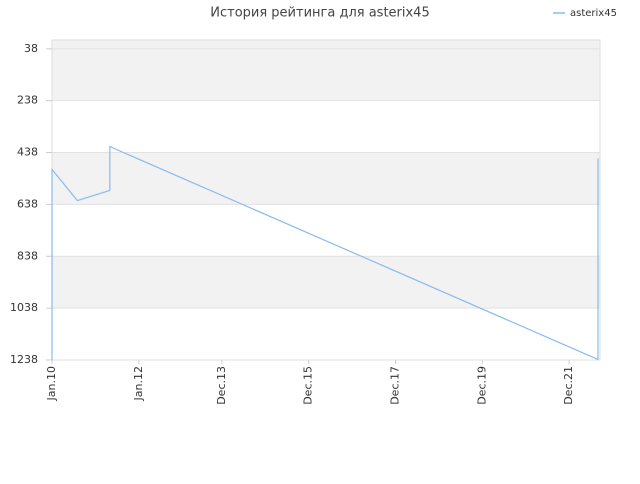  Describe the element at coordinates (481, 385) in the screenshot. I see `x-tick-label: Dec.19` at that location.